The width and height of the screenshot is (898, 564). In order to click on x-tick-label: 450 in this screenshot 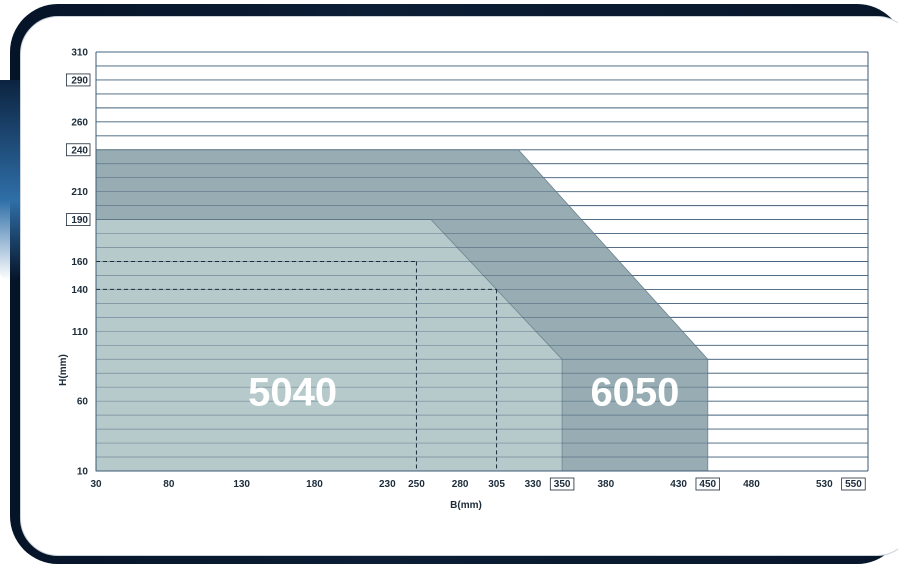, I will do `click(707, 484)`.